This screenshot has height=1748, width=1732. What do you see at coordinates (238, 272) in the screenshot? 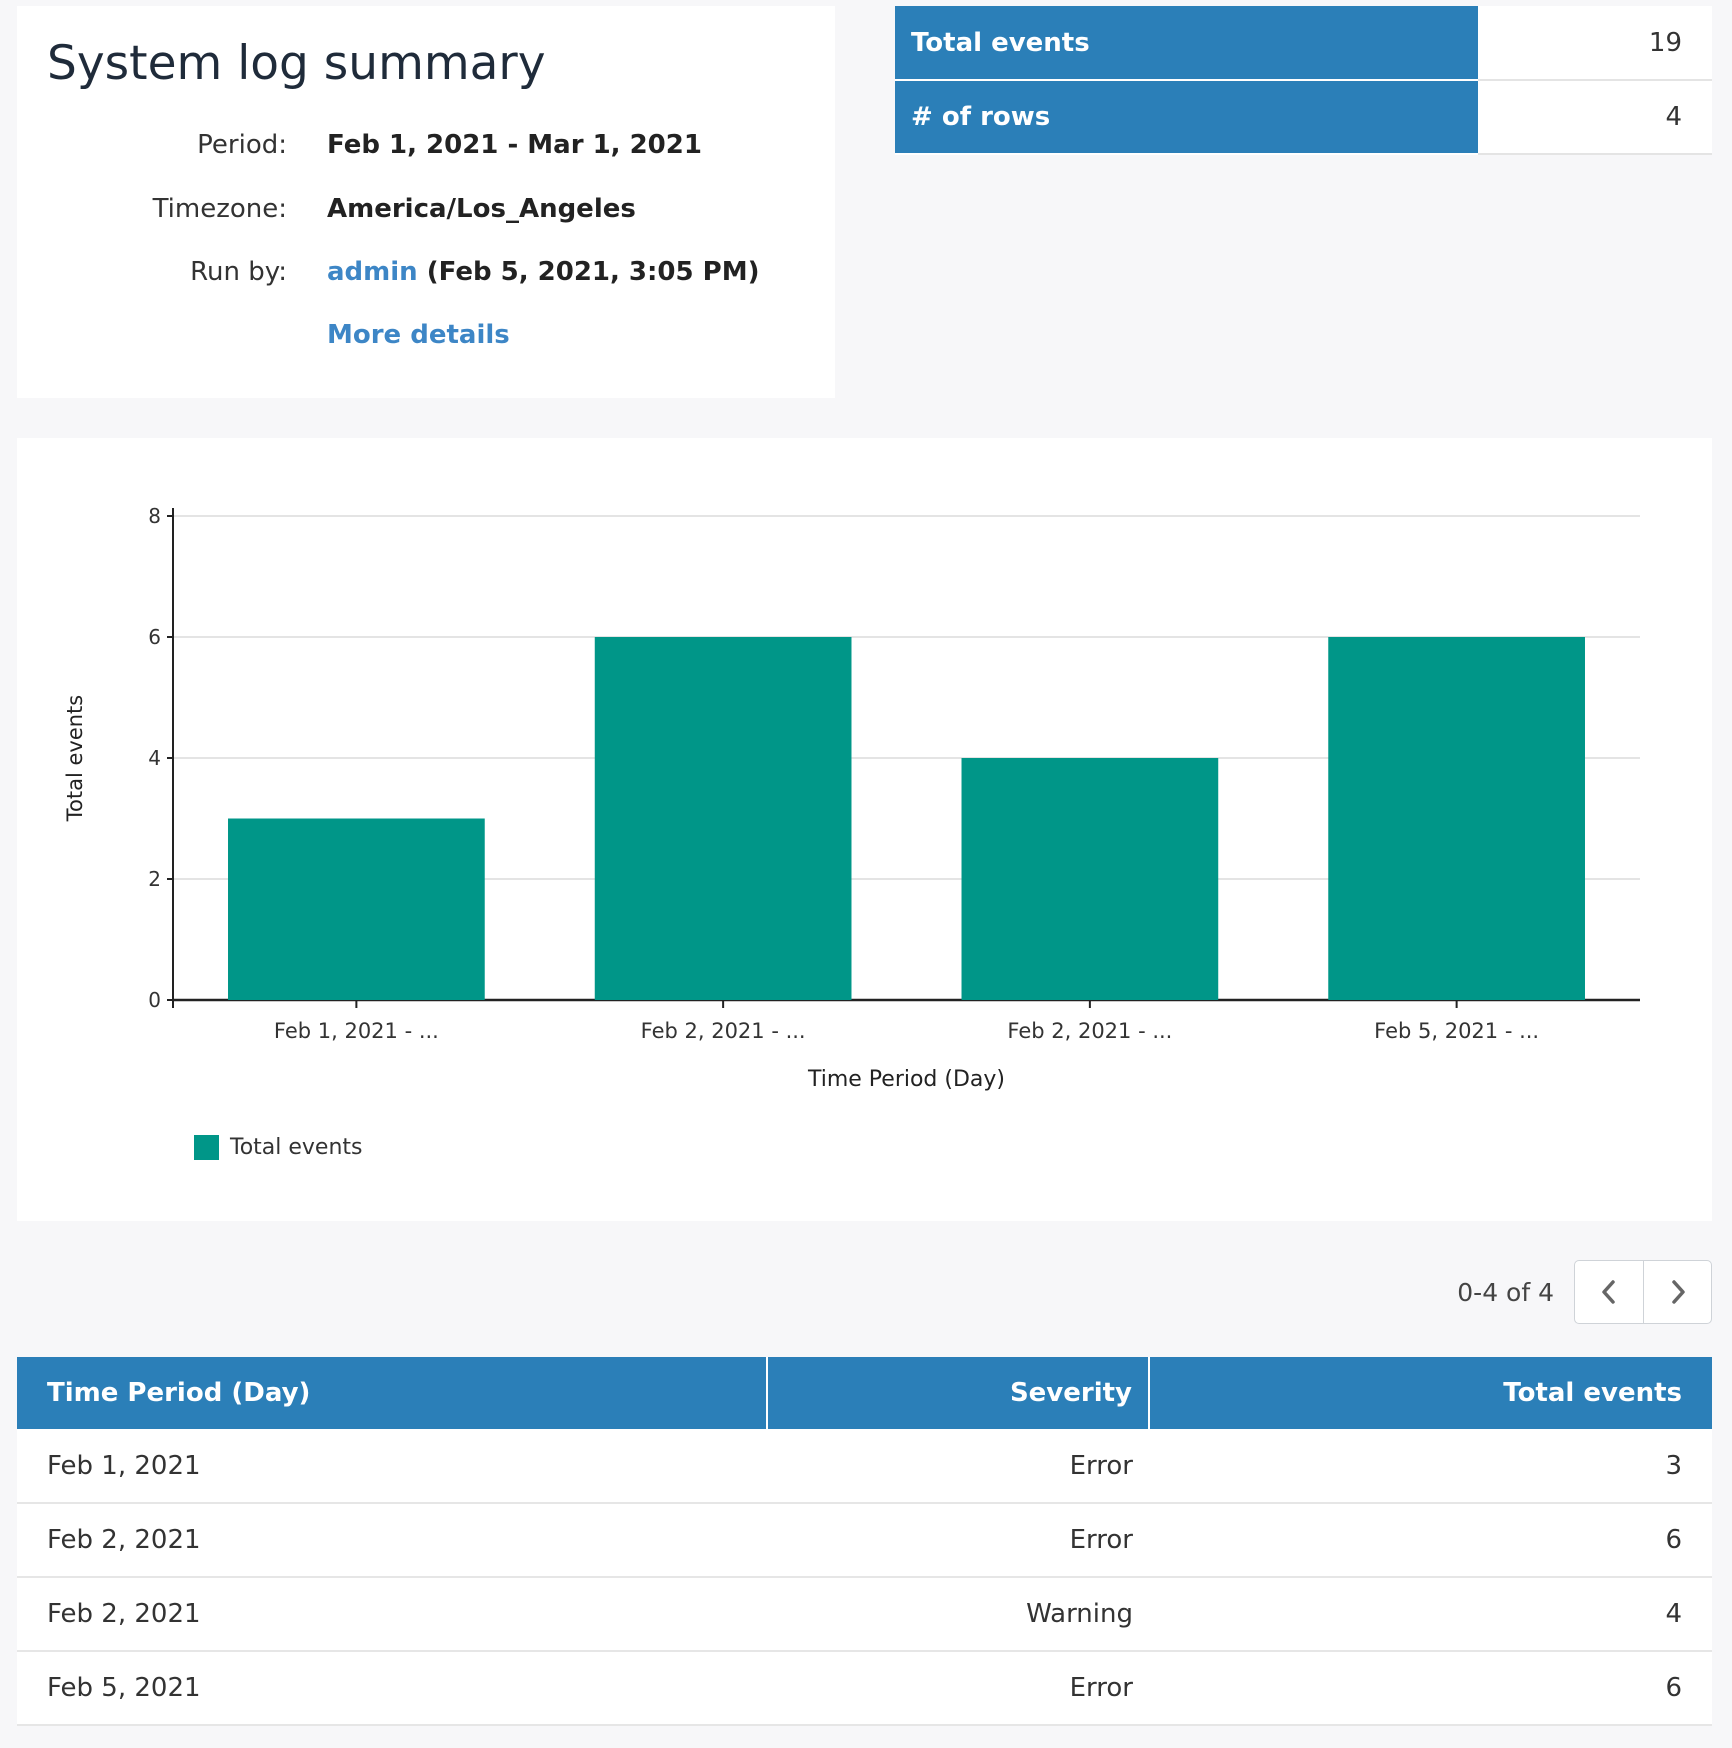
I see `runby-label: Run by:` at bounding box center [238, 272].